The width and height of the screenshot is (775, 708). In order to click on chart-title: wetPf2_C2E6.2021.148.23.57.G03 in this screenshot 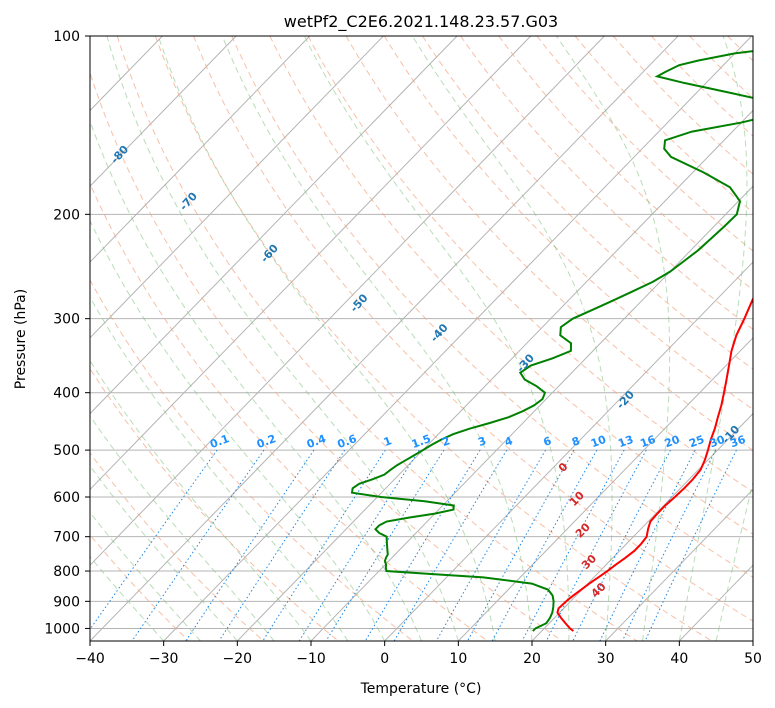, I will do `click(421, 22)`.